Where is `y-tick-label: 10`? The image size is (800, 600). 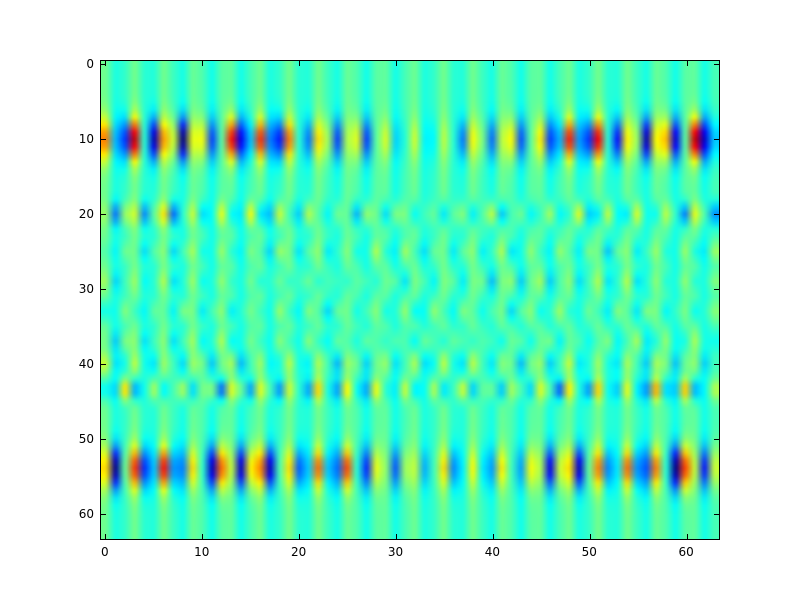
y-tick-label: 10 is located at coordinates (86, 138).